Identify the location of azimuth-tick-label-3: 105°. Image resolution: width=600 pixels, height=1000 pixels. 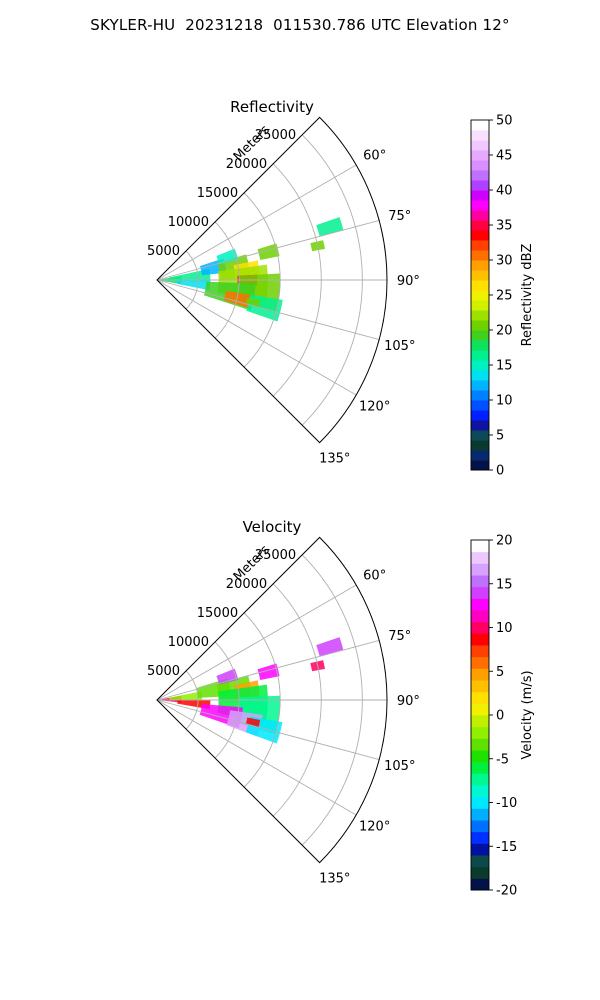
(399, 346).